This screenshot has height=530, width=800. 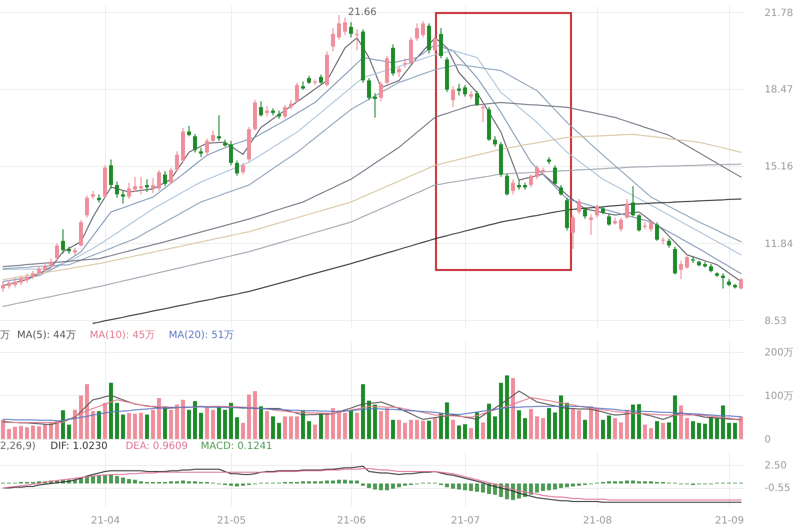 I want to click on y-tick-label: 11.84, so click(x=779, y=244).